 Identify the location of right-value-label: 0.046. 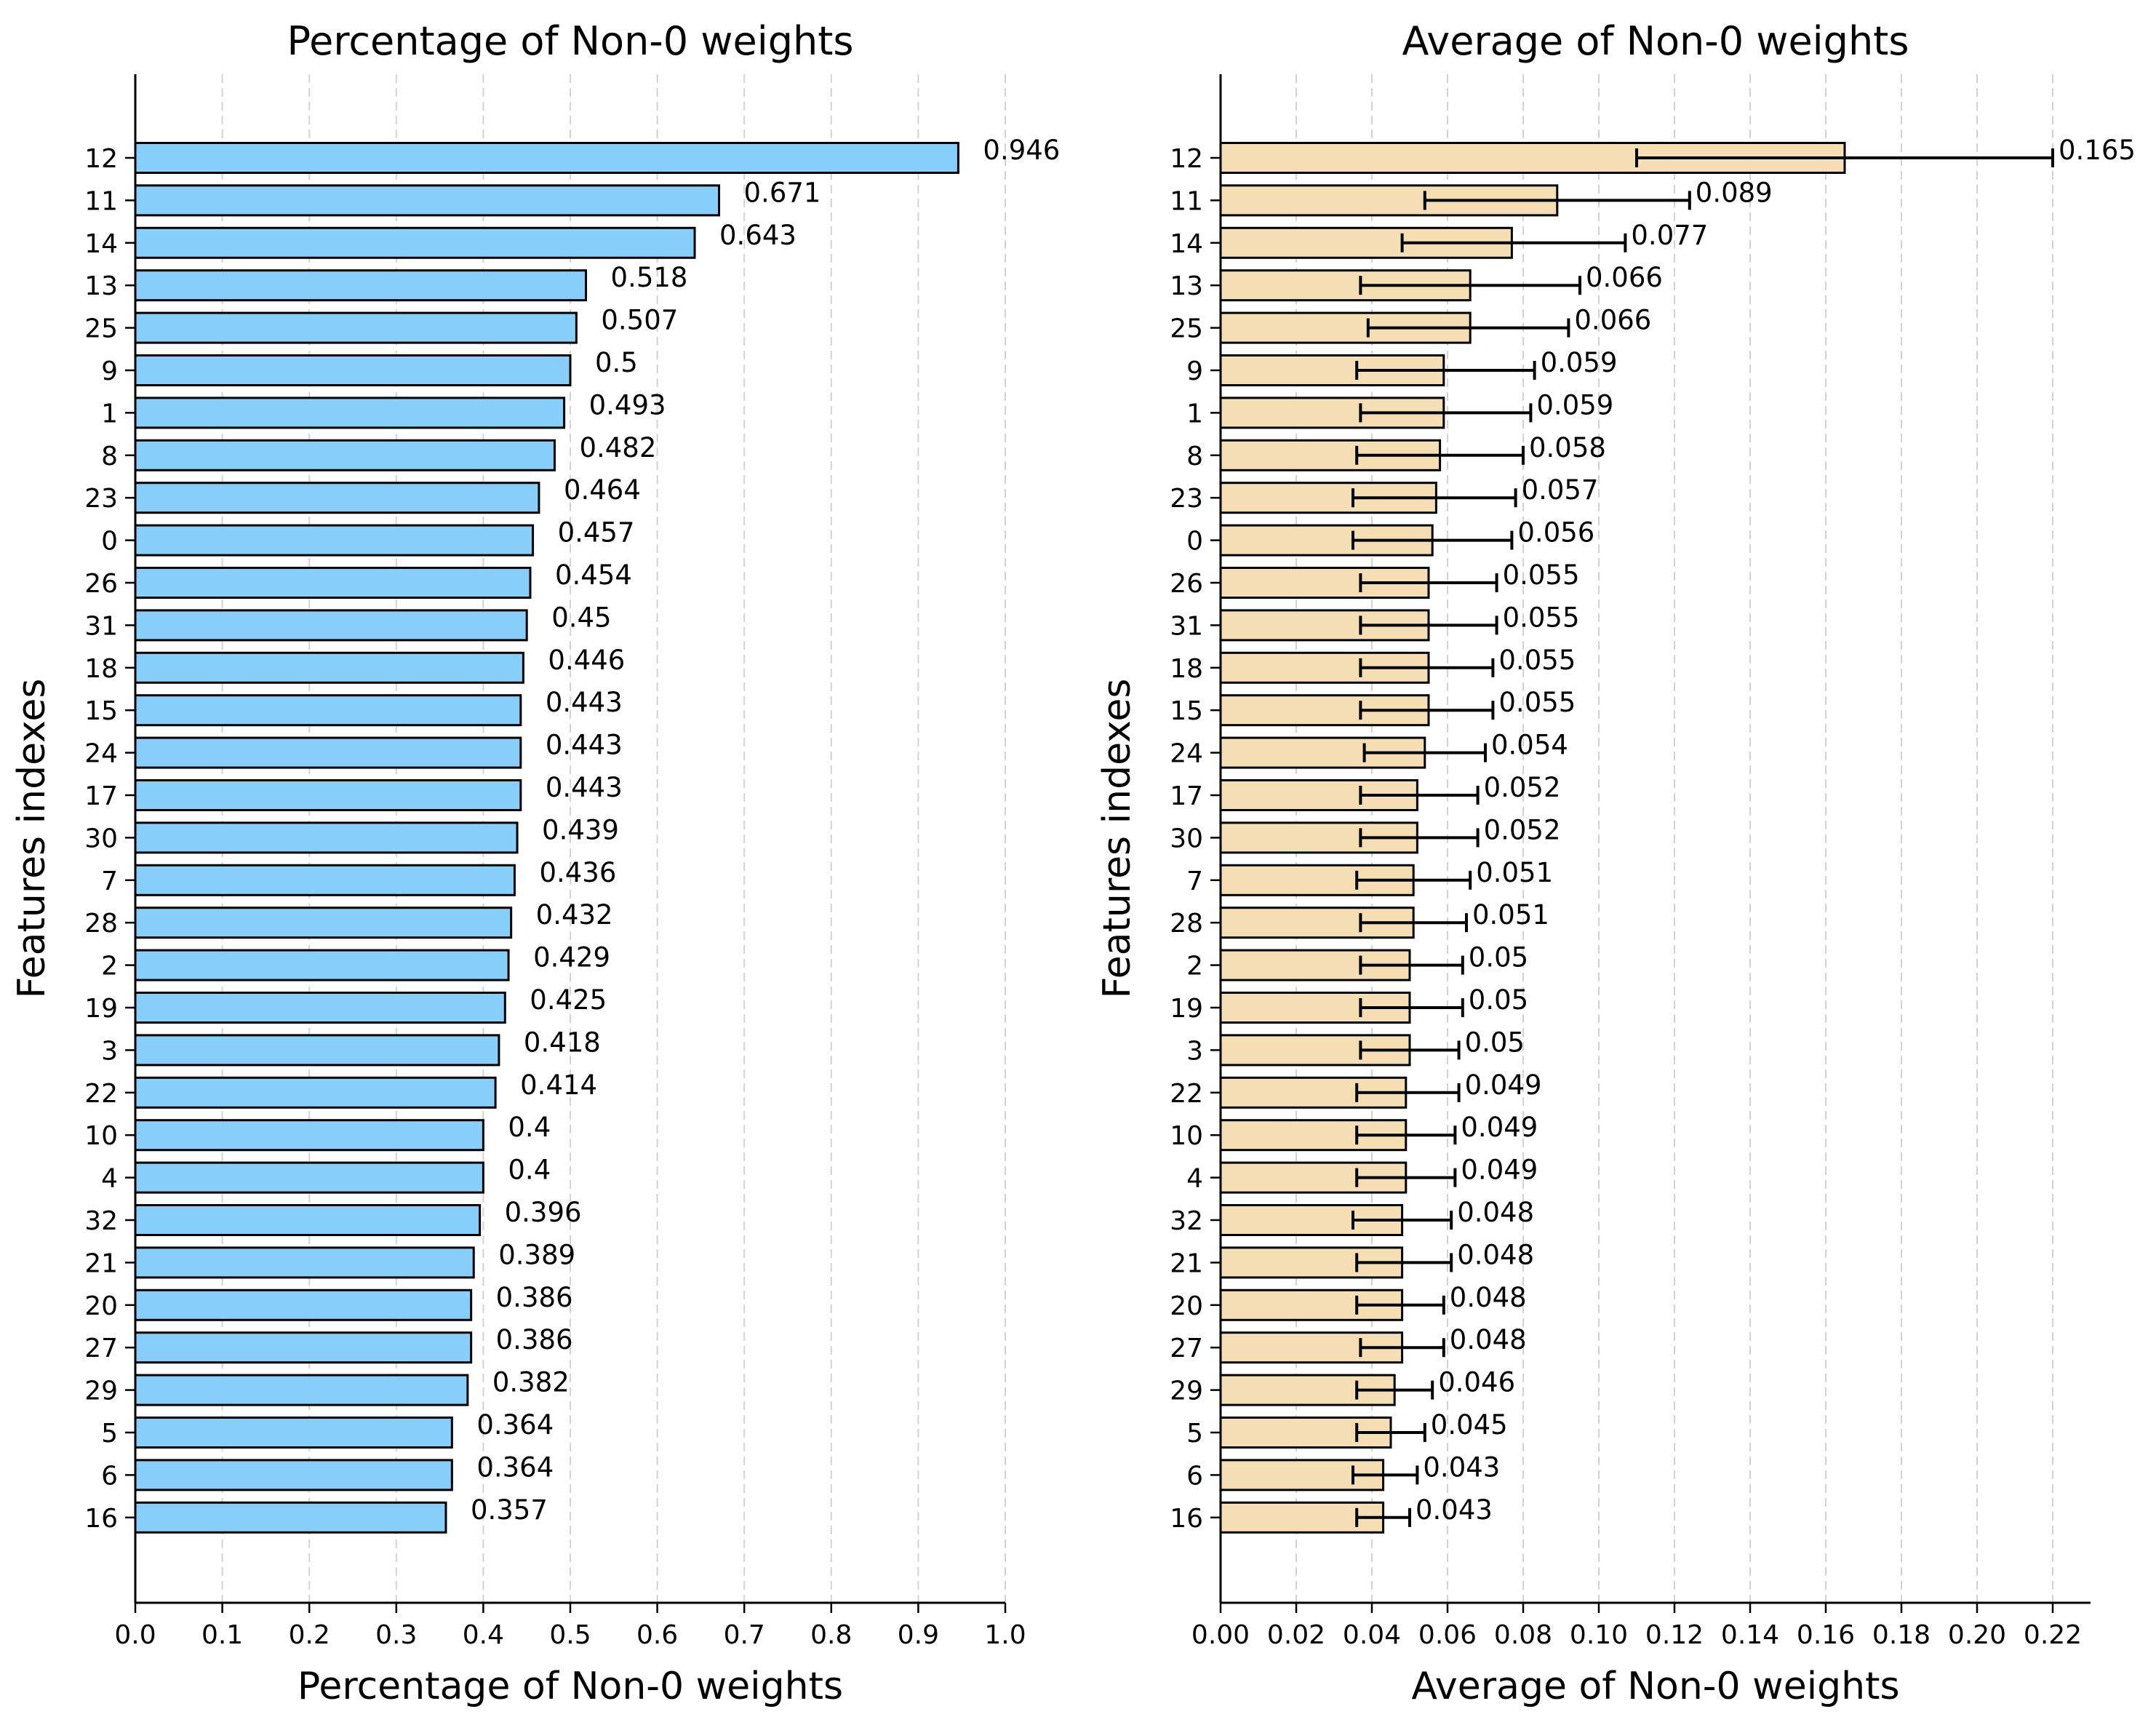
(1476, 1382).